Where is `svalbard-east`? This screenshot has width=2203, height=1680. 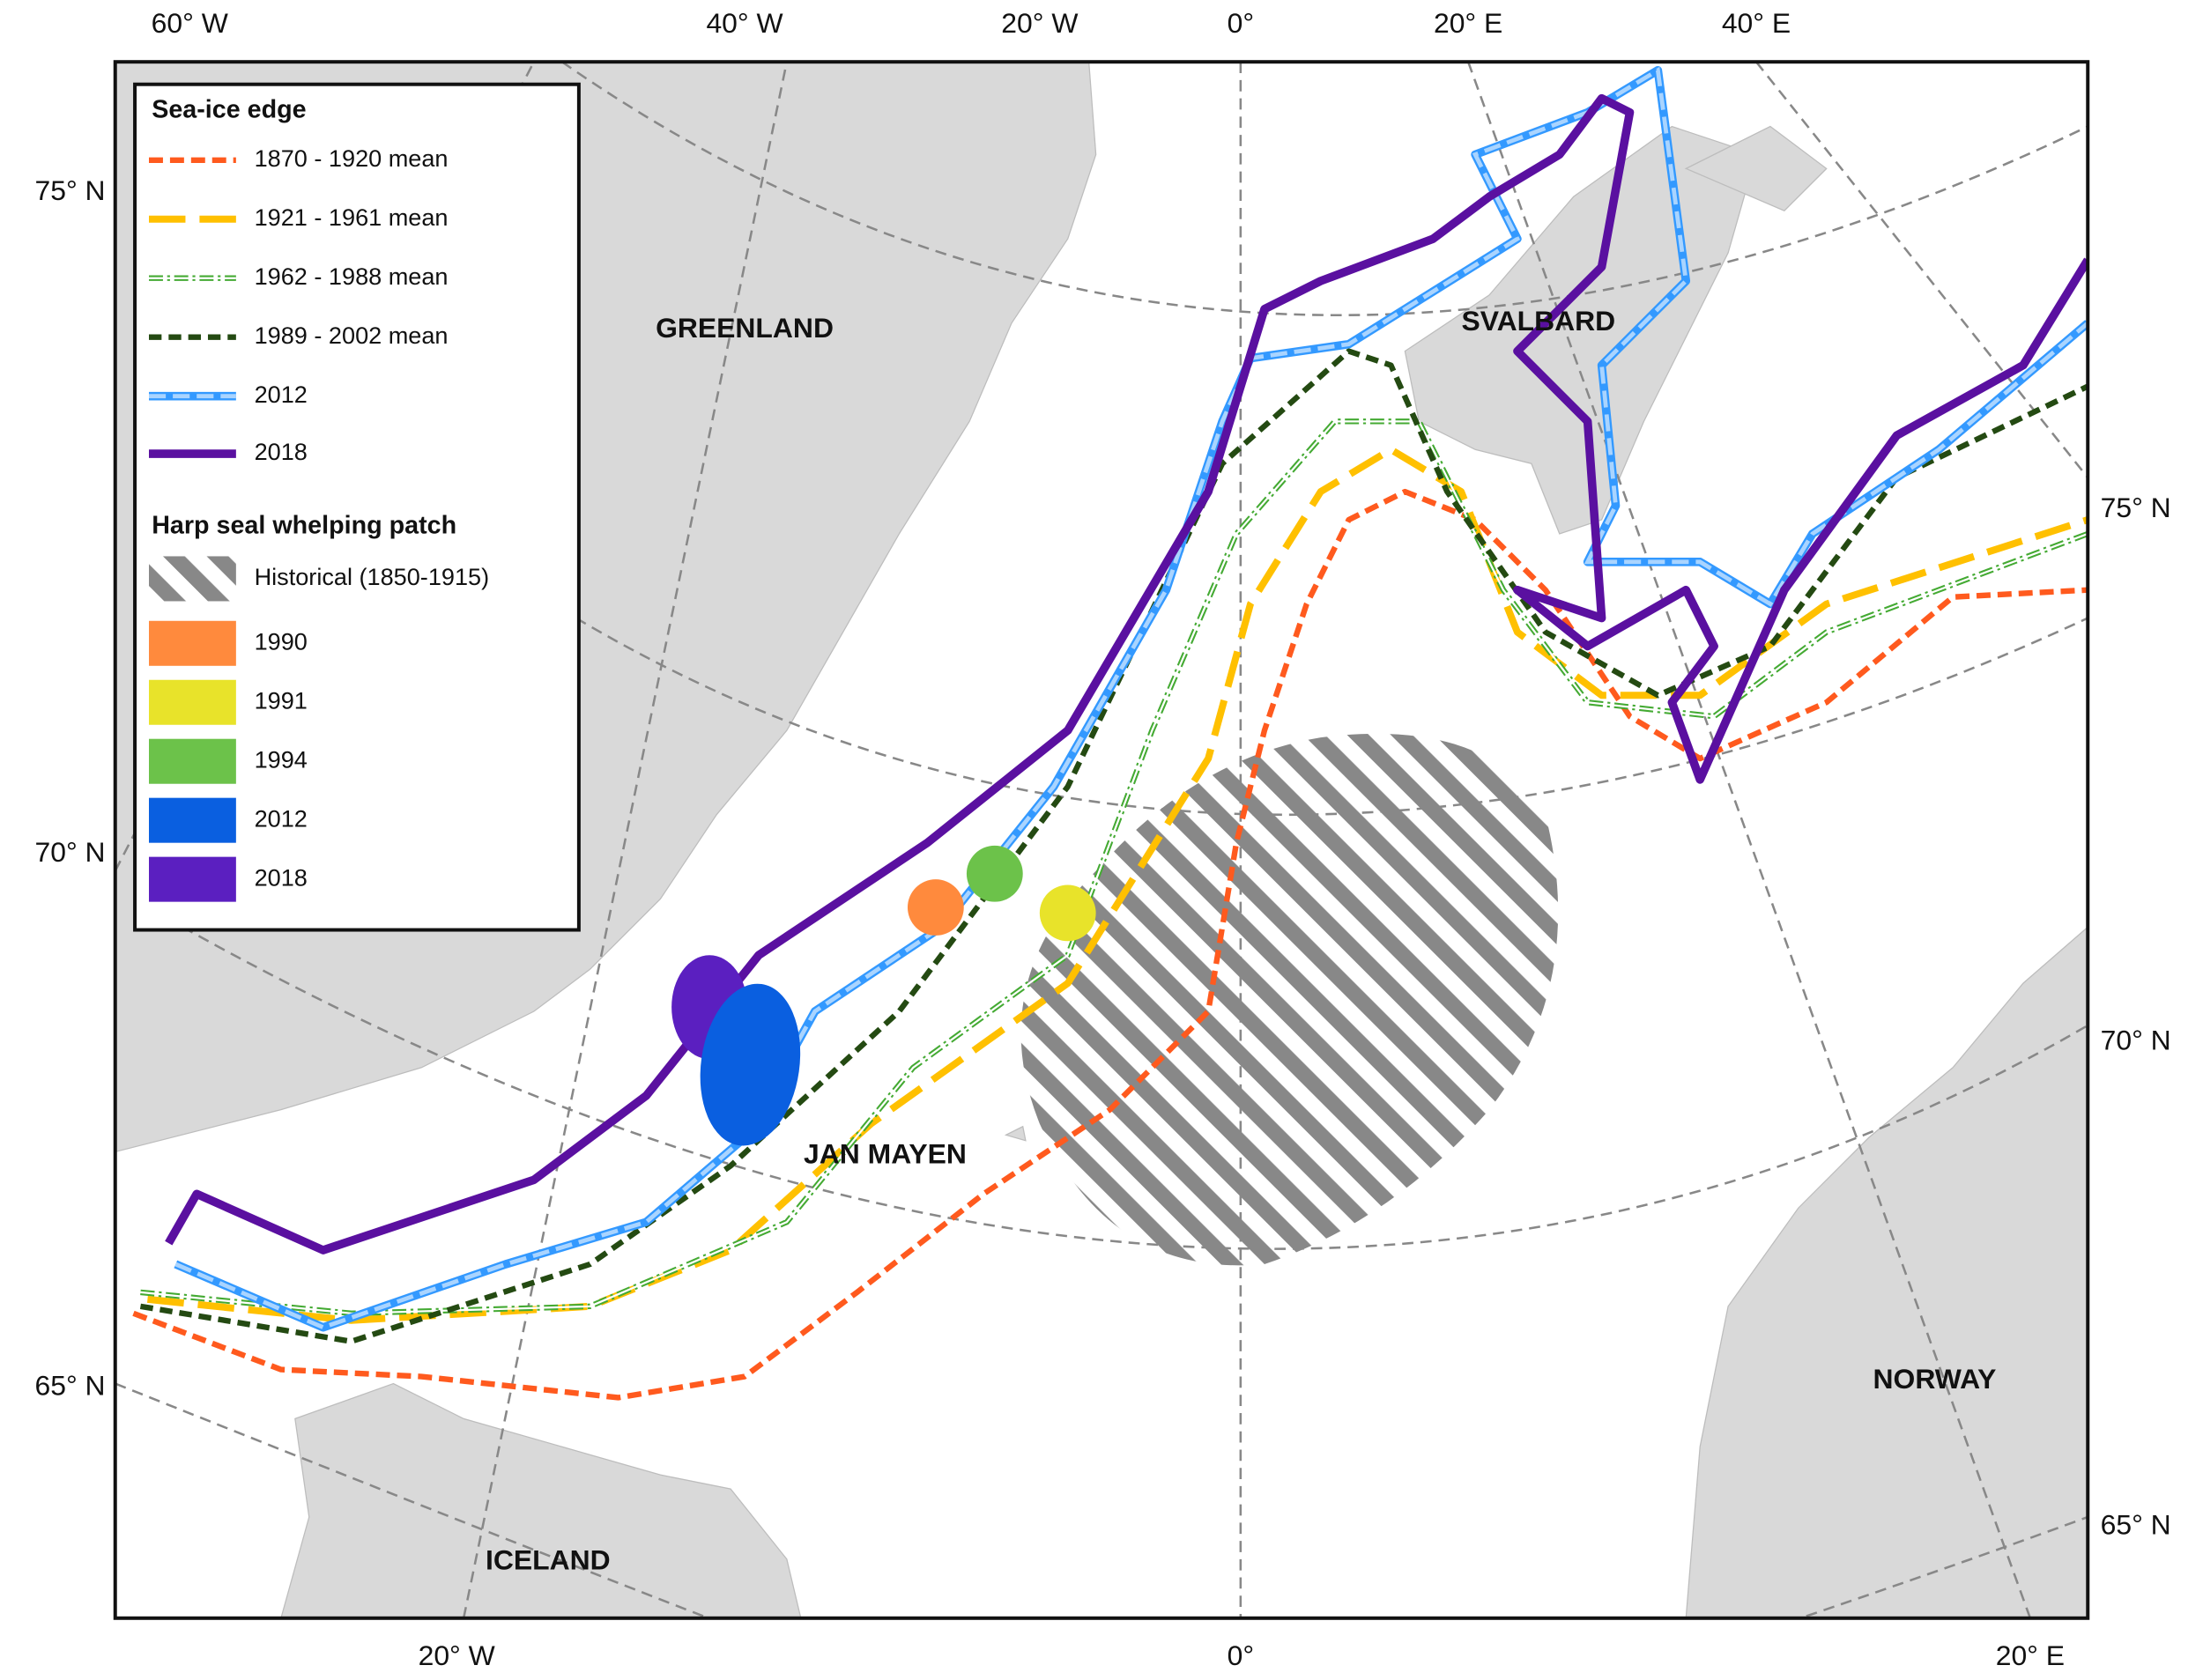
svalbard-east is located at coordinates (1756, 168).